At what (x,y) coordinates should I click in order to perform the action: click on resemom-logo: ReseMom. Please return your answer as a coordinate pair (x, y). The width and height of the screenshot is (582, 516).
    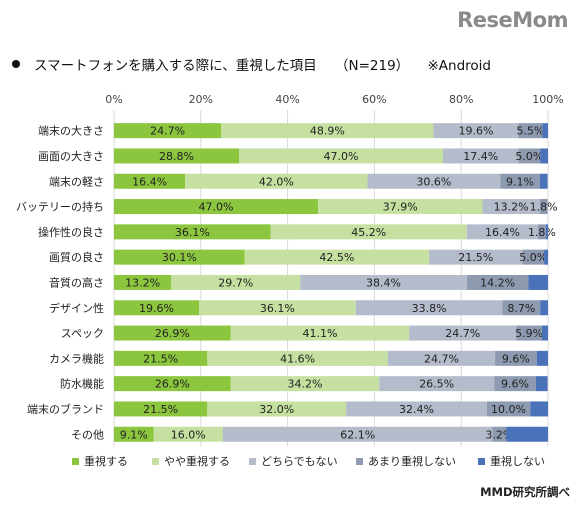
    Looking at the image, I should click on (512, 20).